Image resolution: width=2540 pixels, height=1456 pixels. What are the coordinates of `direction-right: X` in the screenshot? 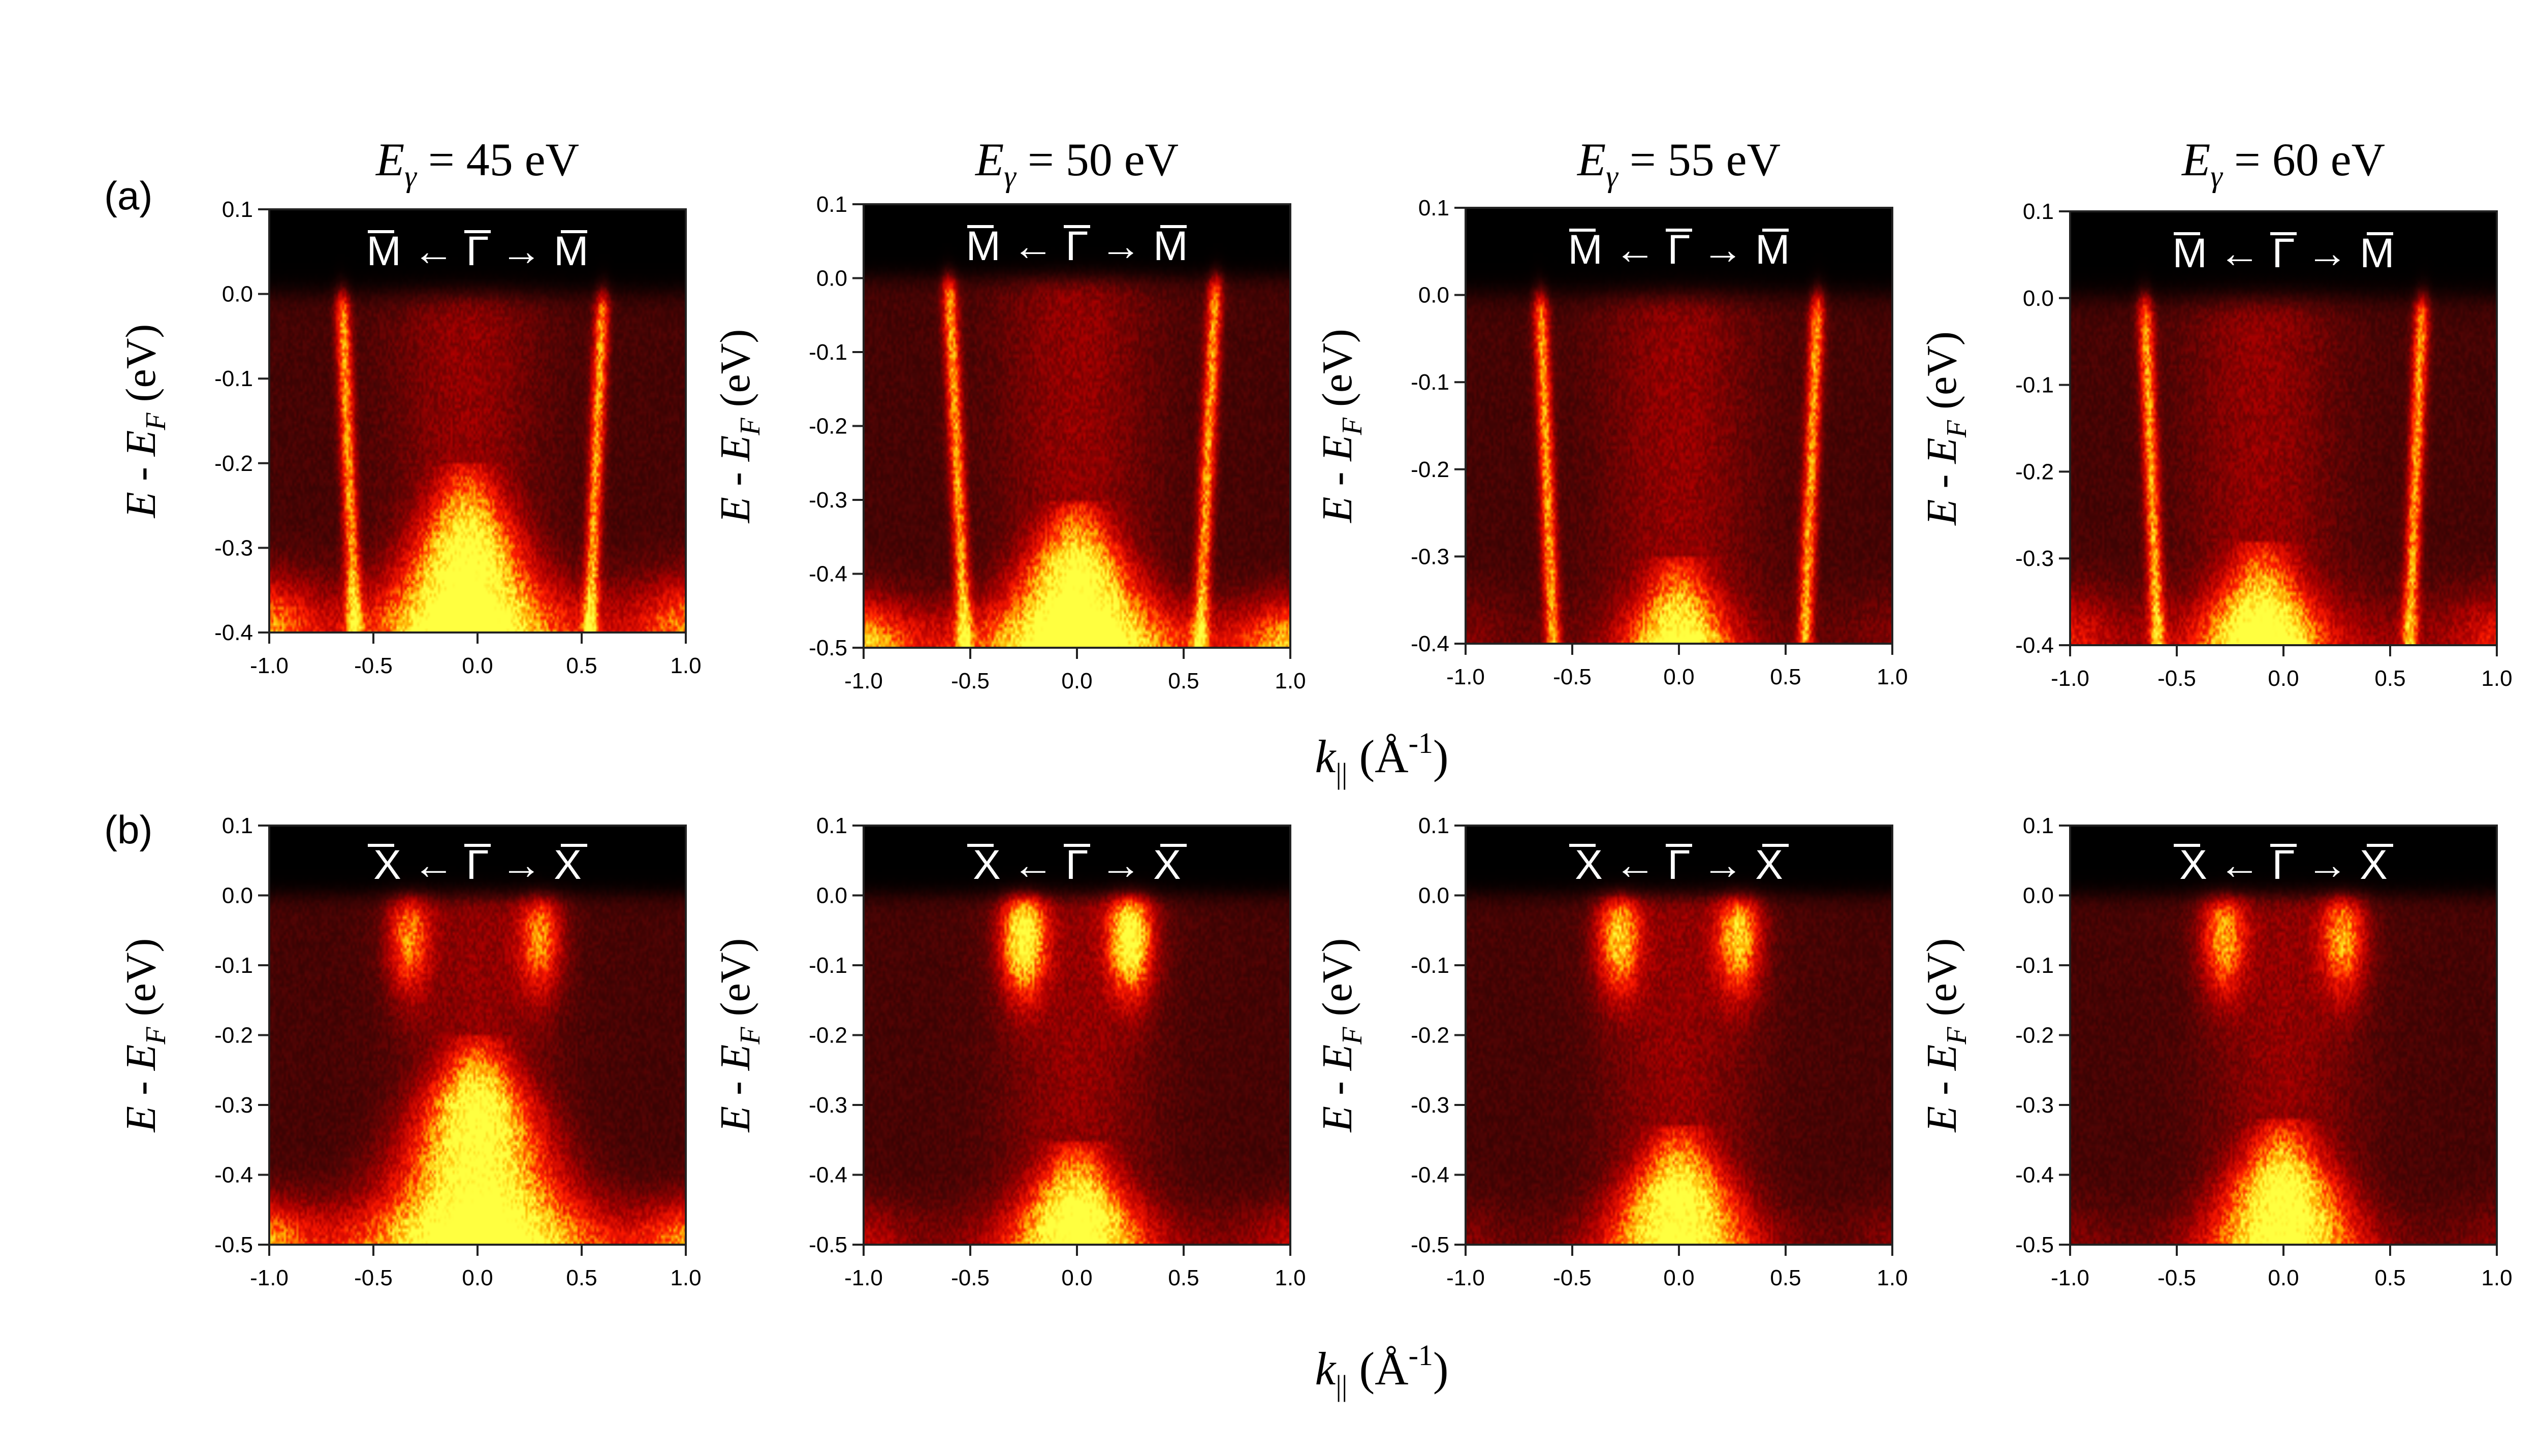 It's located at (568, 865).